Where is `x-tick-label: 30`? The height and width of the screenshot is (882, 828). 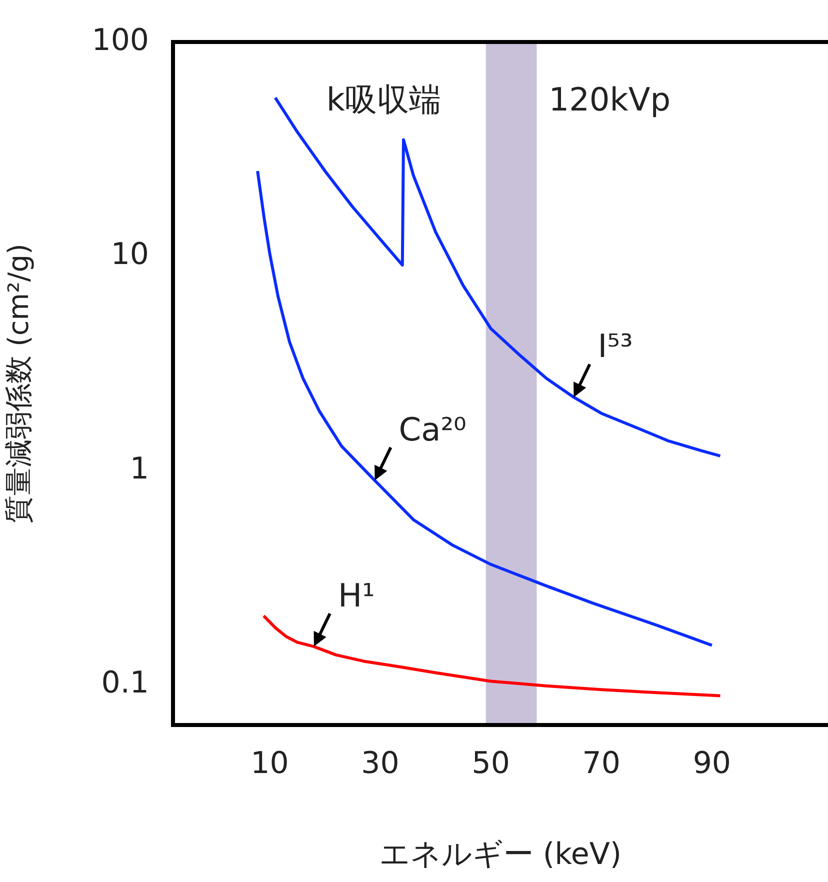 x-tick-label: 30 is located at coordinates (380, 763).